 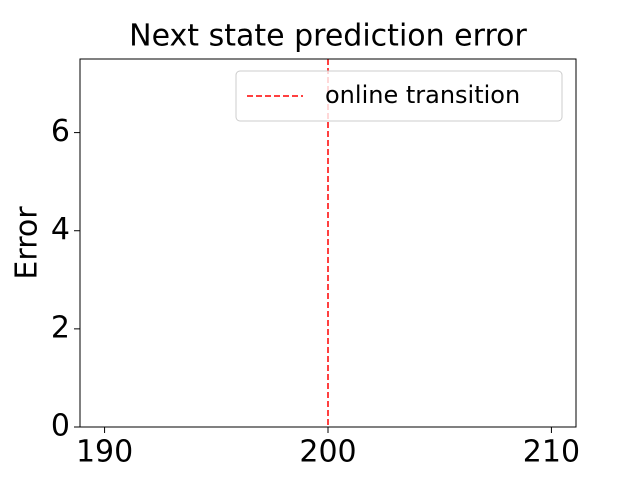 What do you see at coordinates (60, 327) in the screenshot?
I see `y-tick-label: 2` at bounding box center [60, 327].